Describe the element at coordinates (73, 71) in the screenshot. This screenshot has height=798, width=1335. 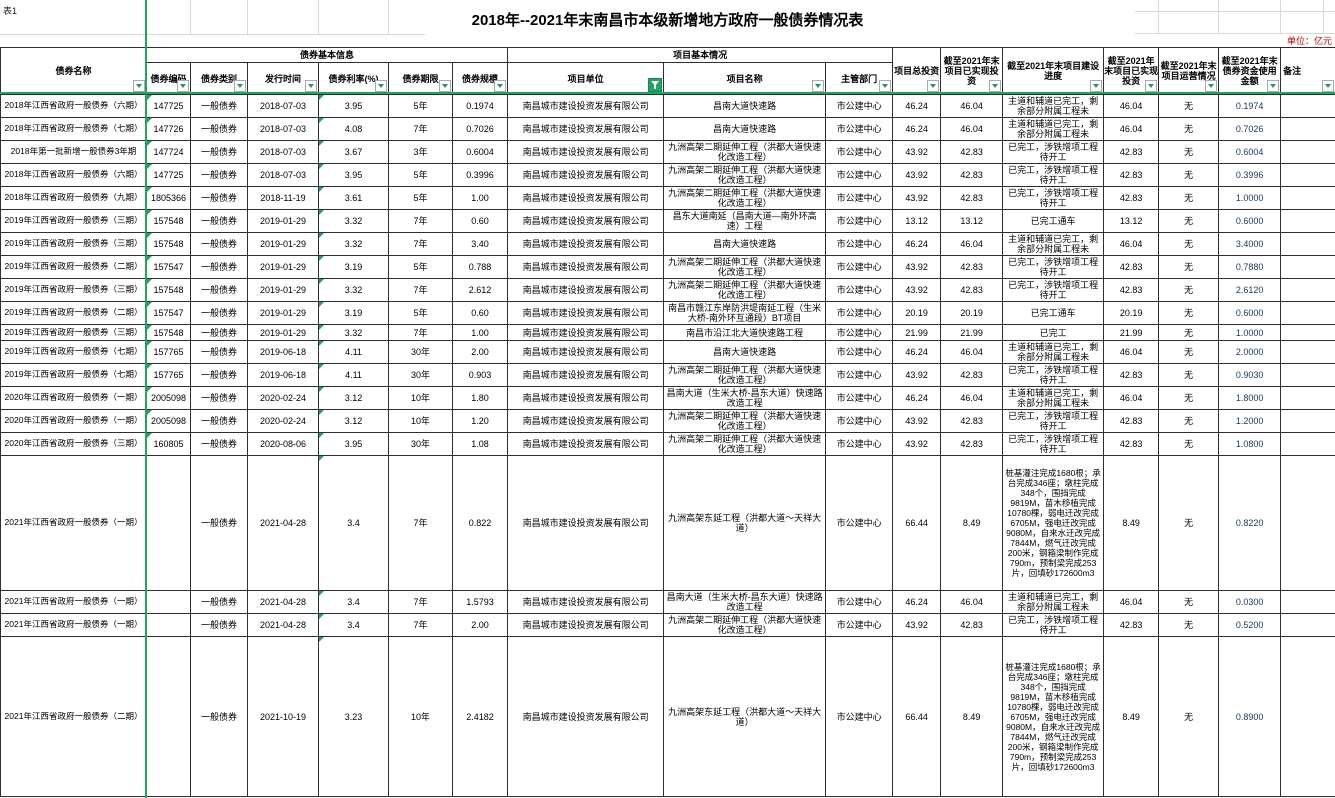
I see `col-header-bond-name: 债券名称` at that location.